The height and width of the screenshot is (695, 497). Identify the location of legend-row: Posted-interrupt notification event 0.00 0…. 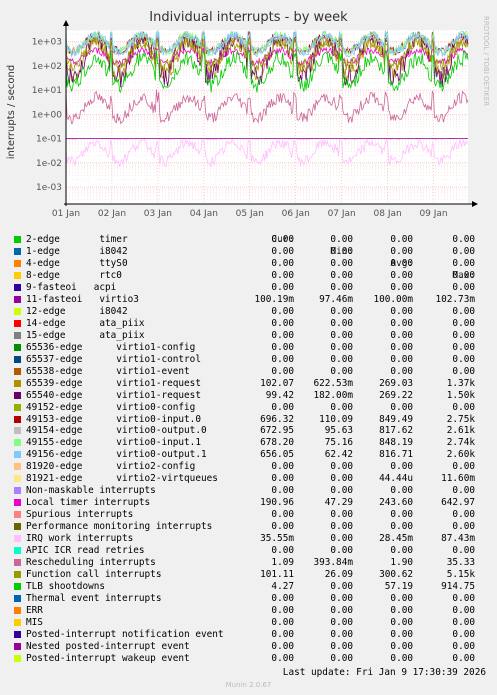
(250, 635).